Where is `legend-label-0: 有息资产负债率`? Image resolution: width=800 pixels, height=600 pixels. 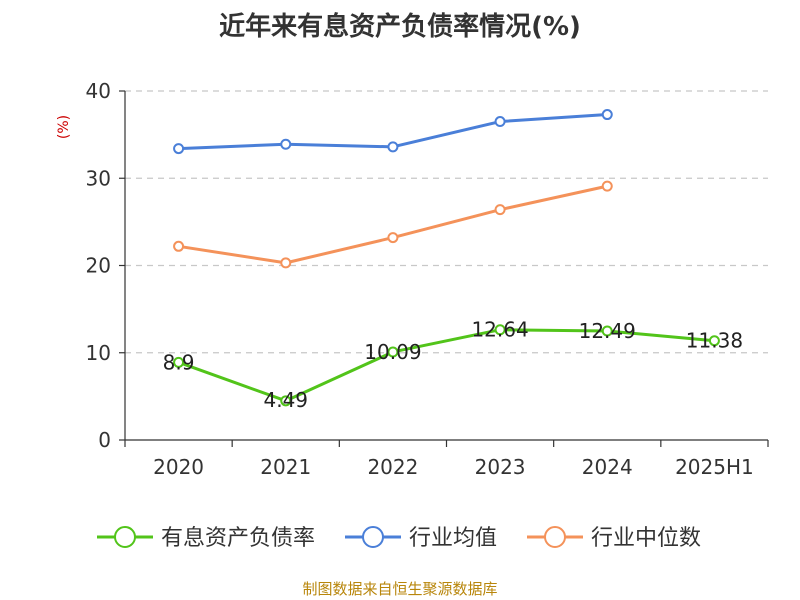
legend-label-0: 有息资产负债率 is located at coordinates (238, 538).